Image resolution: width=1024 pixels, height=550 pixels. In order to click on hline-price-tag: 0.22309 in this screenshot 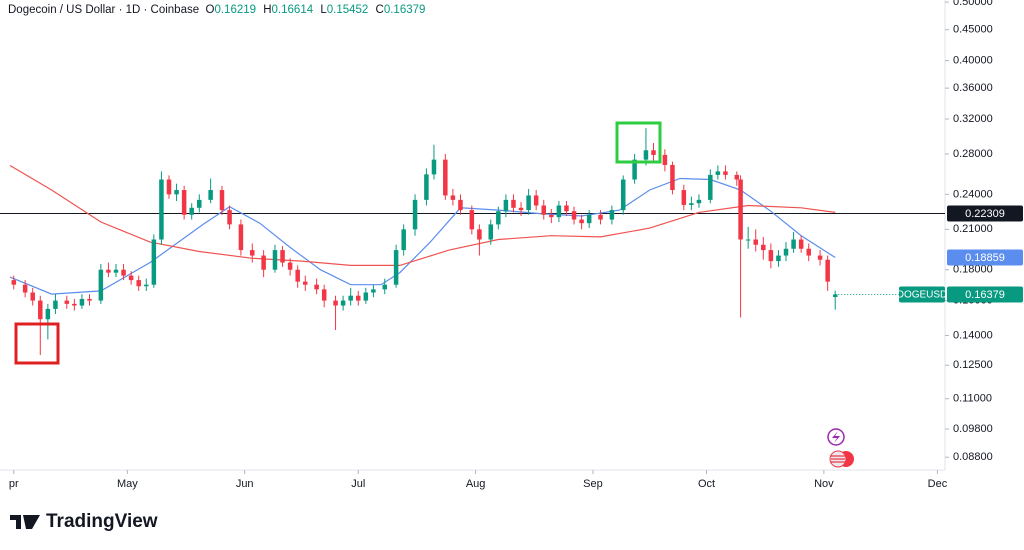, I will do `click(985, 214)`.